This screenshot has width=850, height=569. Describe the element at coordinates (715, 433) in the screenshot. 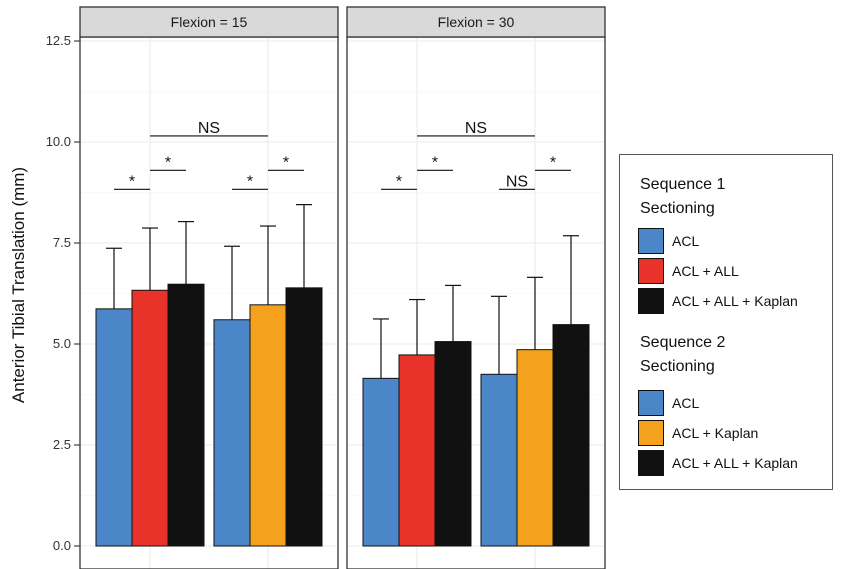

I see `legend-label-seq2-acl-kaplan: ACL + Kaplan` at that location.